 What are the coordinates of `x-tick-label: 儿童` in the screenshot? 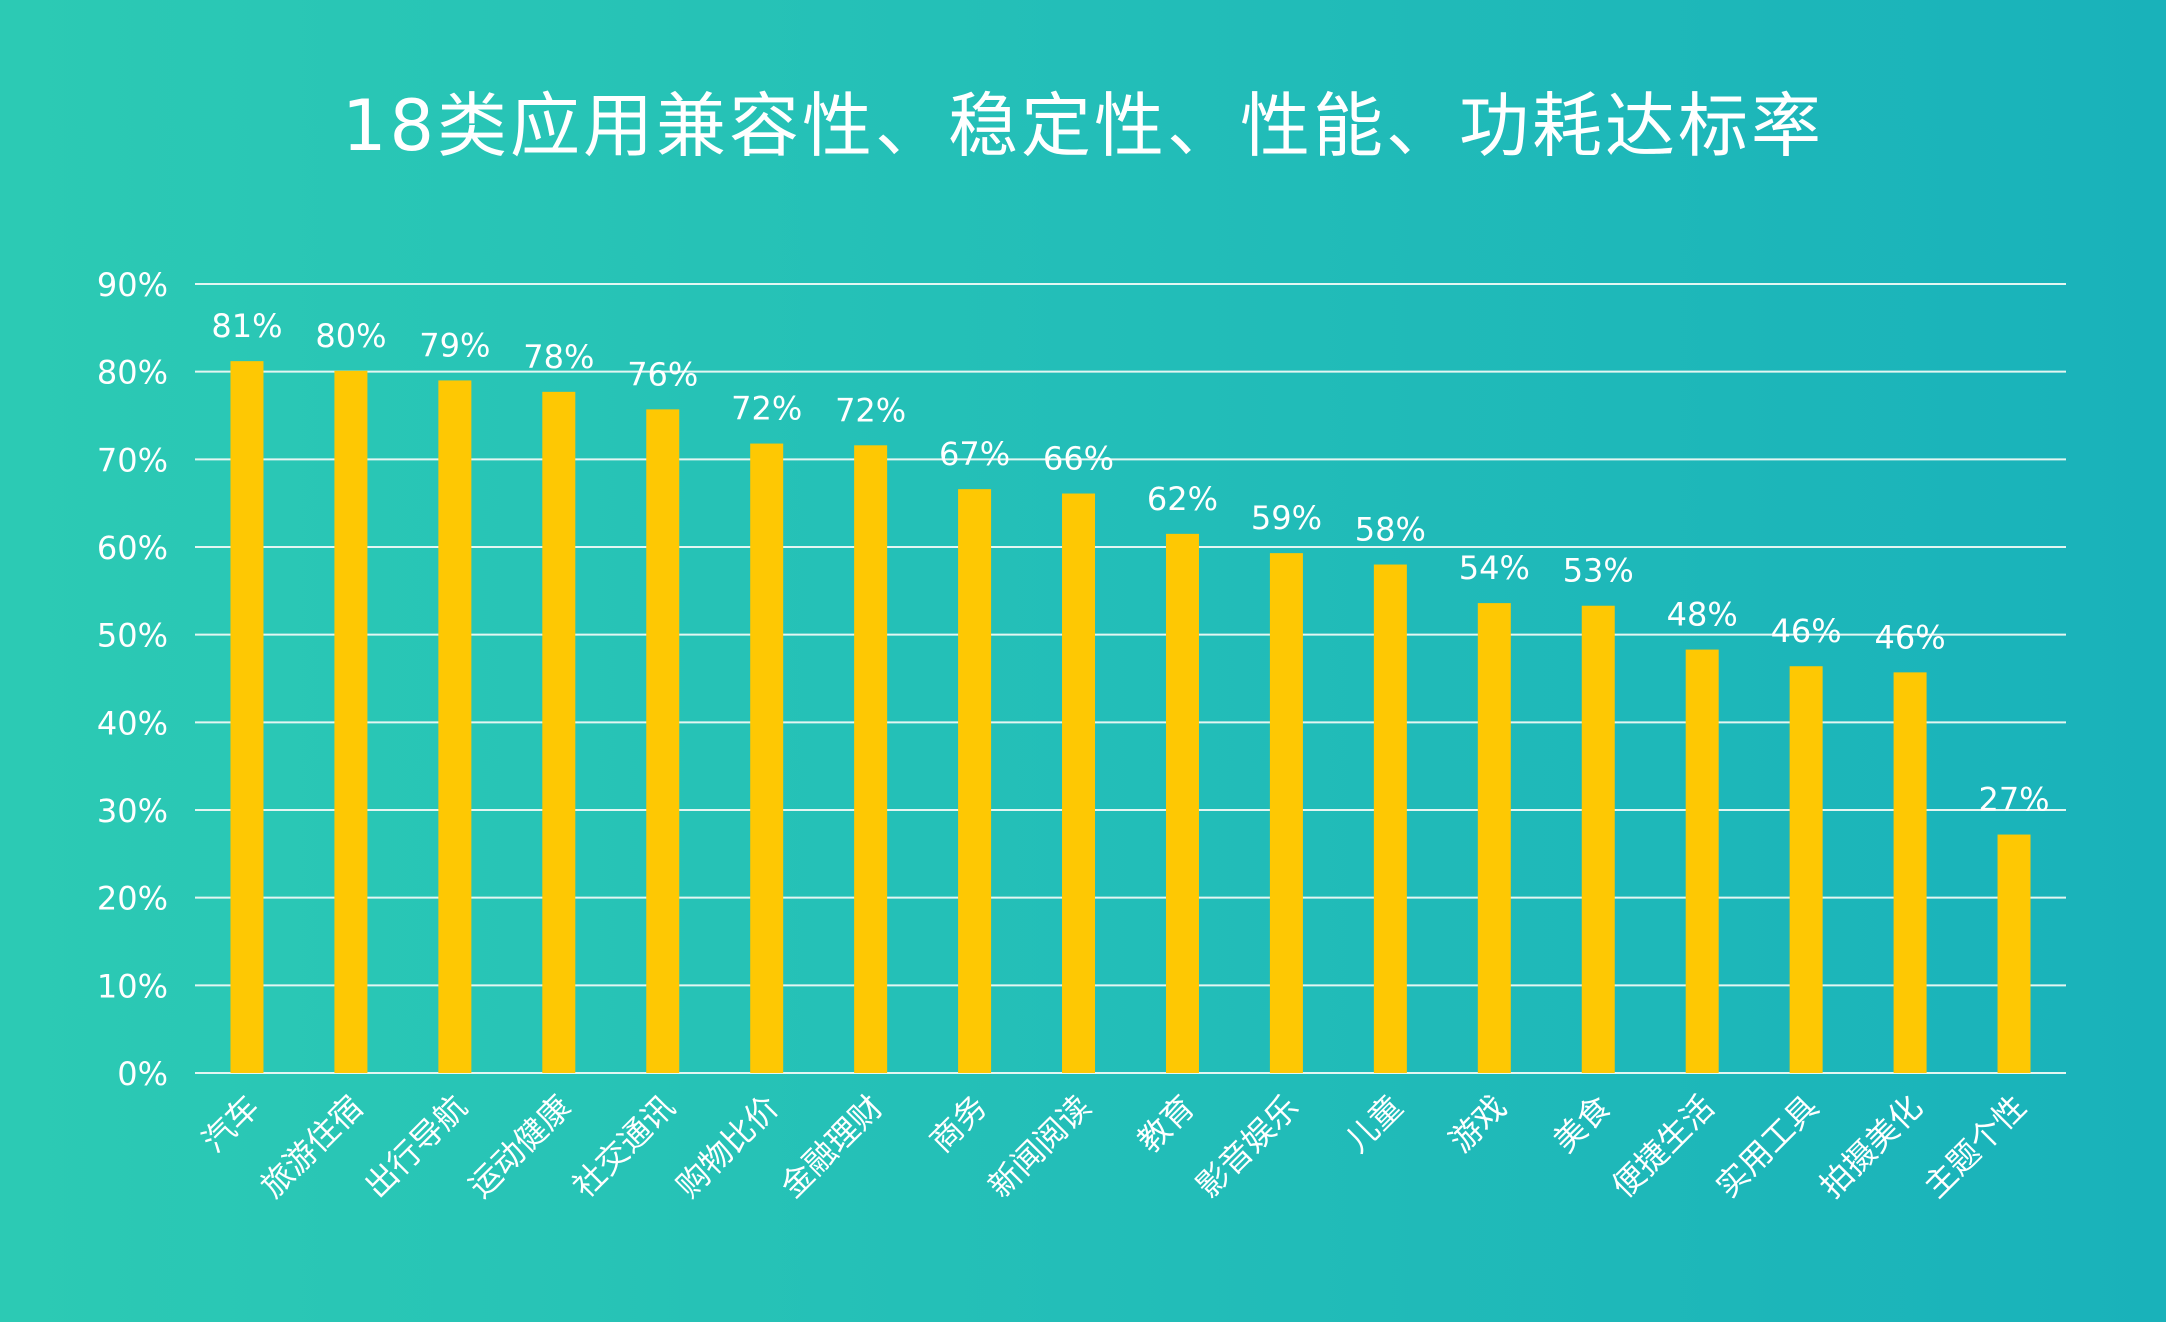 It's located at (1374, 1124).